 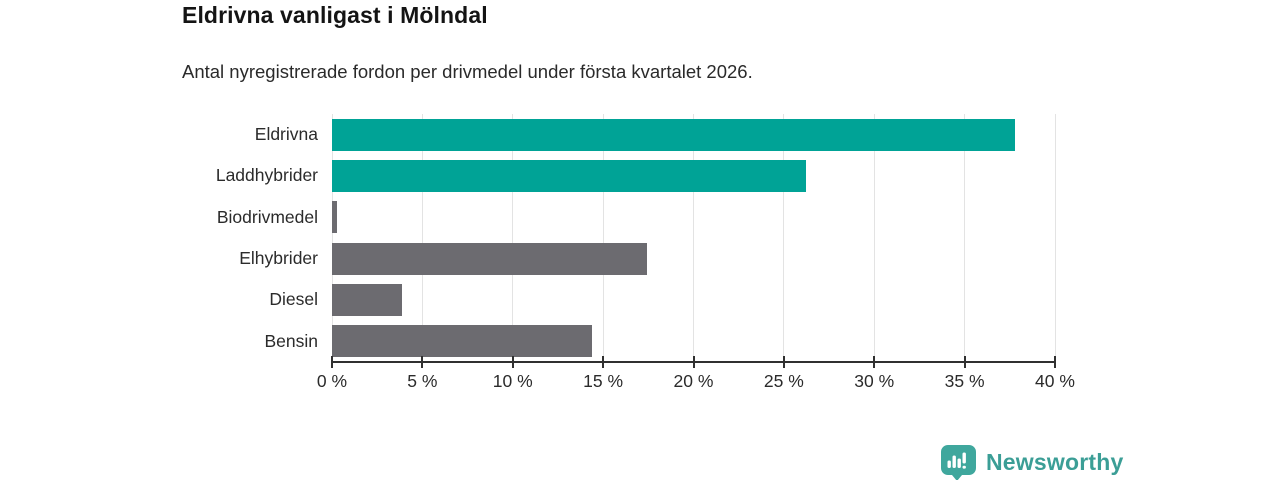 What do you see at coordinates (286, 134) in the screenshot?
I see `category-label-eldrivna: Eldrivna` at bounding box center [286, 134].